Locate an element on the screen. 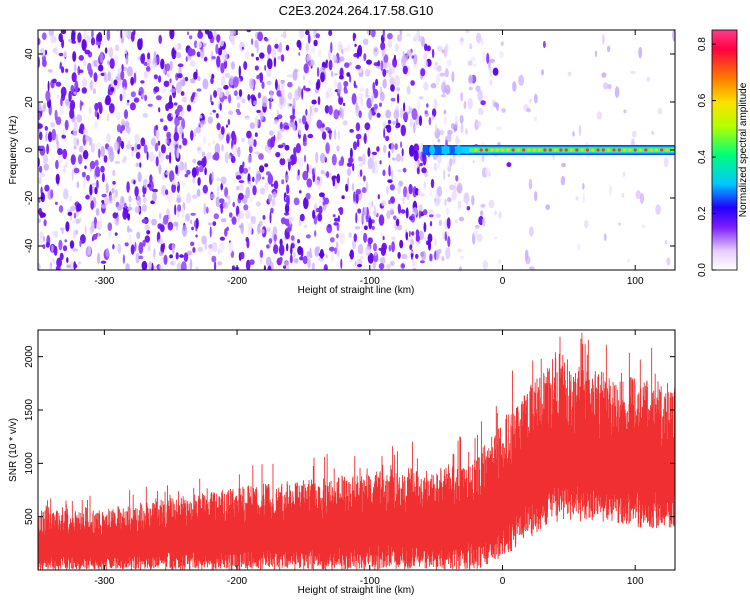  x-tick-label: -200 is located at coordinates (237, 581).